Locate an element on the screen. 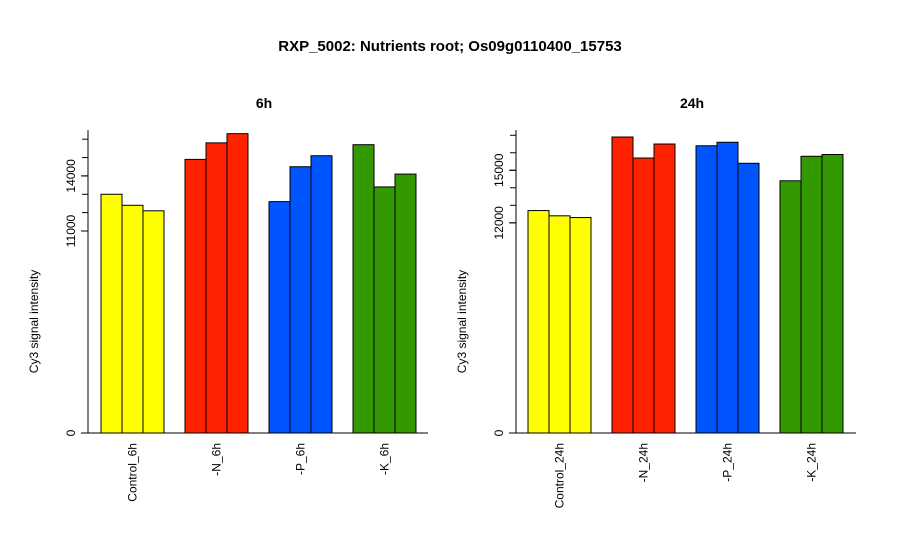 Image resolution: width=900 pixels, height=550 pixels. x-category-label: -P_24h is located at coordinates (728, 462).